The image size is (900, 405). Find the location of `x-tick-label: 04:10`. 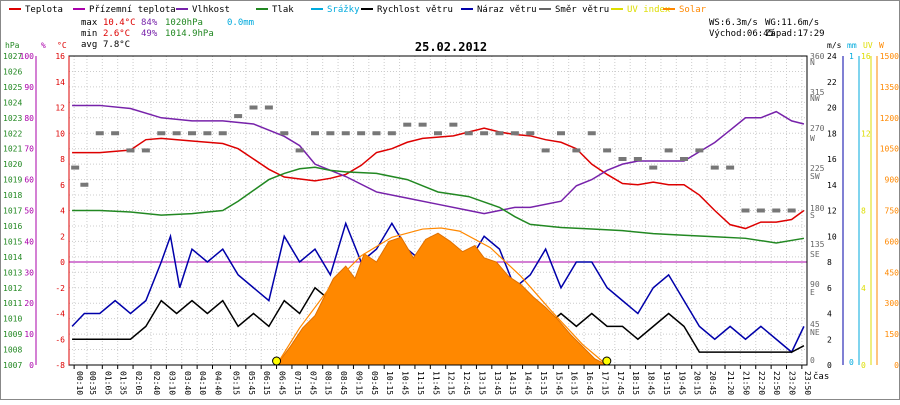

x-tick-label: 04:10 is located at coordinates (202, 383).